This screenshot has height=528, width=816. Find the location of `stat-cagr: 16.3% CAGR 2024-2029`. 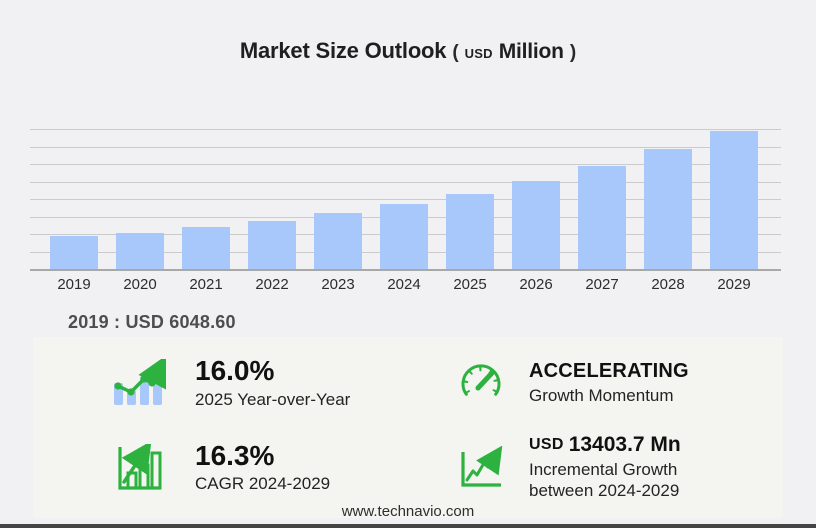

stat-cagr: 16.3% CAGR 2024-2029 is located at coordinates (274, 468).